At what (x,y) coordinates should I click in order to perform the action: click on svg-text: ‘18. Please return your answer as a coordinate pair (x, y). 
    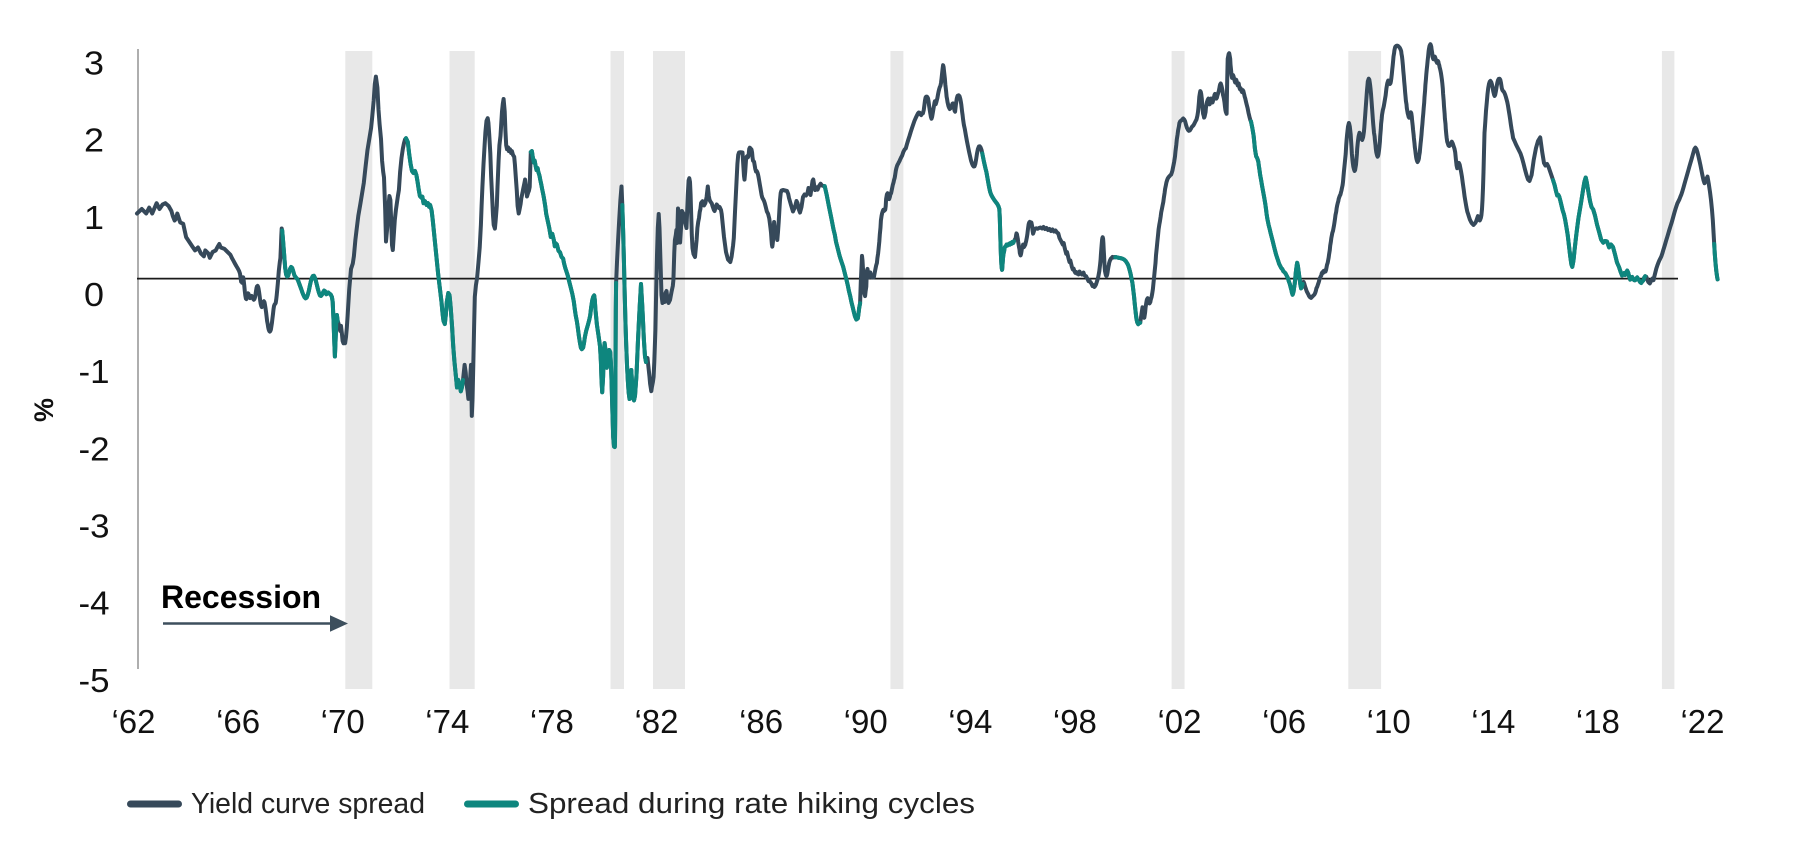
    Looking at the image, I should click on (1598, 721).